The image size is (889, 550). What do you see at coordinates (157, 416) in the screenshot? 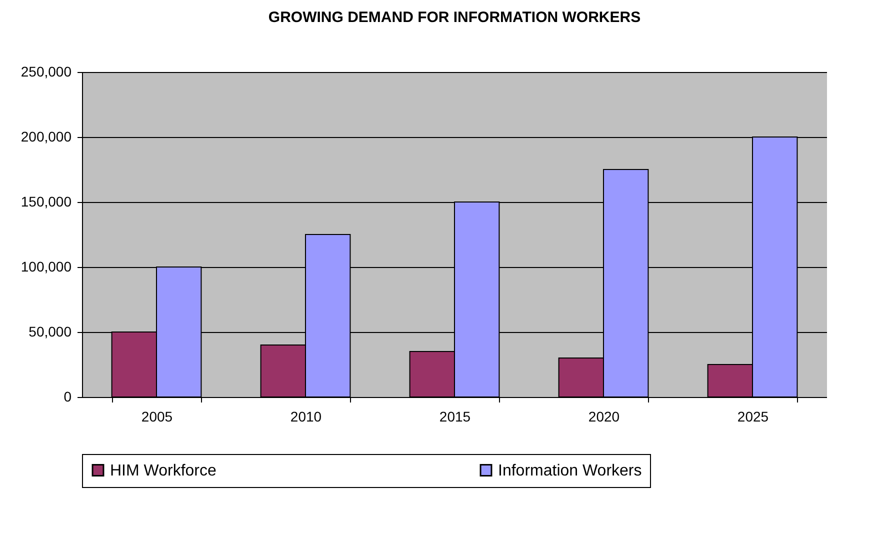
I see `x-tick-label: 2005` at bounding box center [157, 416].